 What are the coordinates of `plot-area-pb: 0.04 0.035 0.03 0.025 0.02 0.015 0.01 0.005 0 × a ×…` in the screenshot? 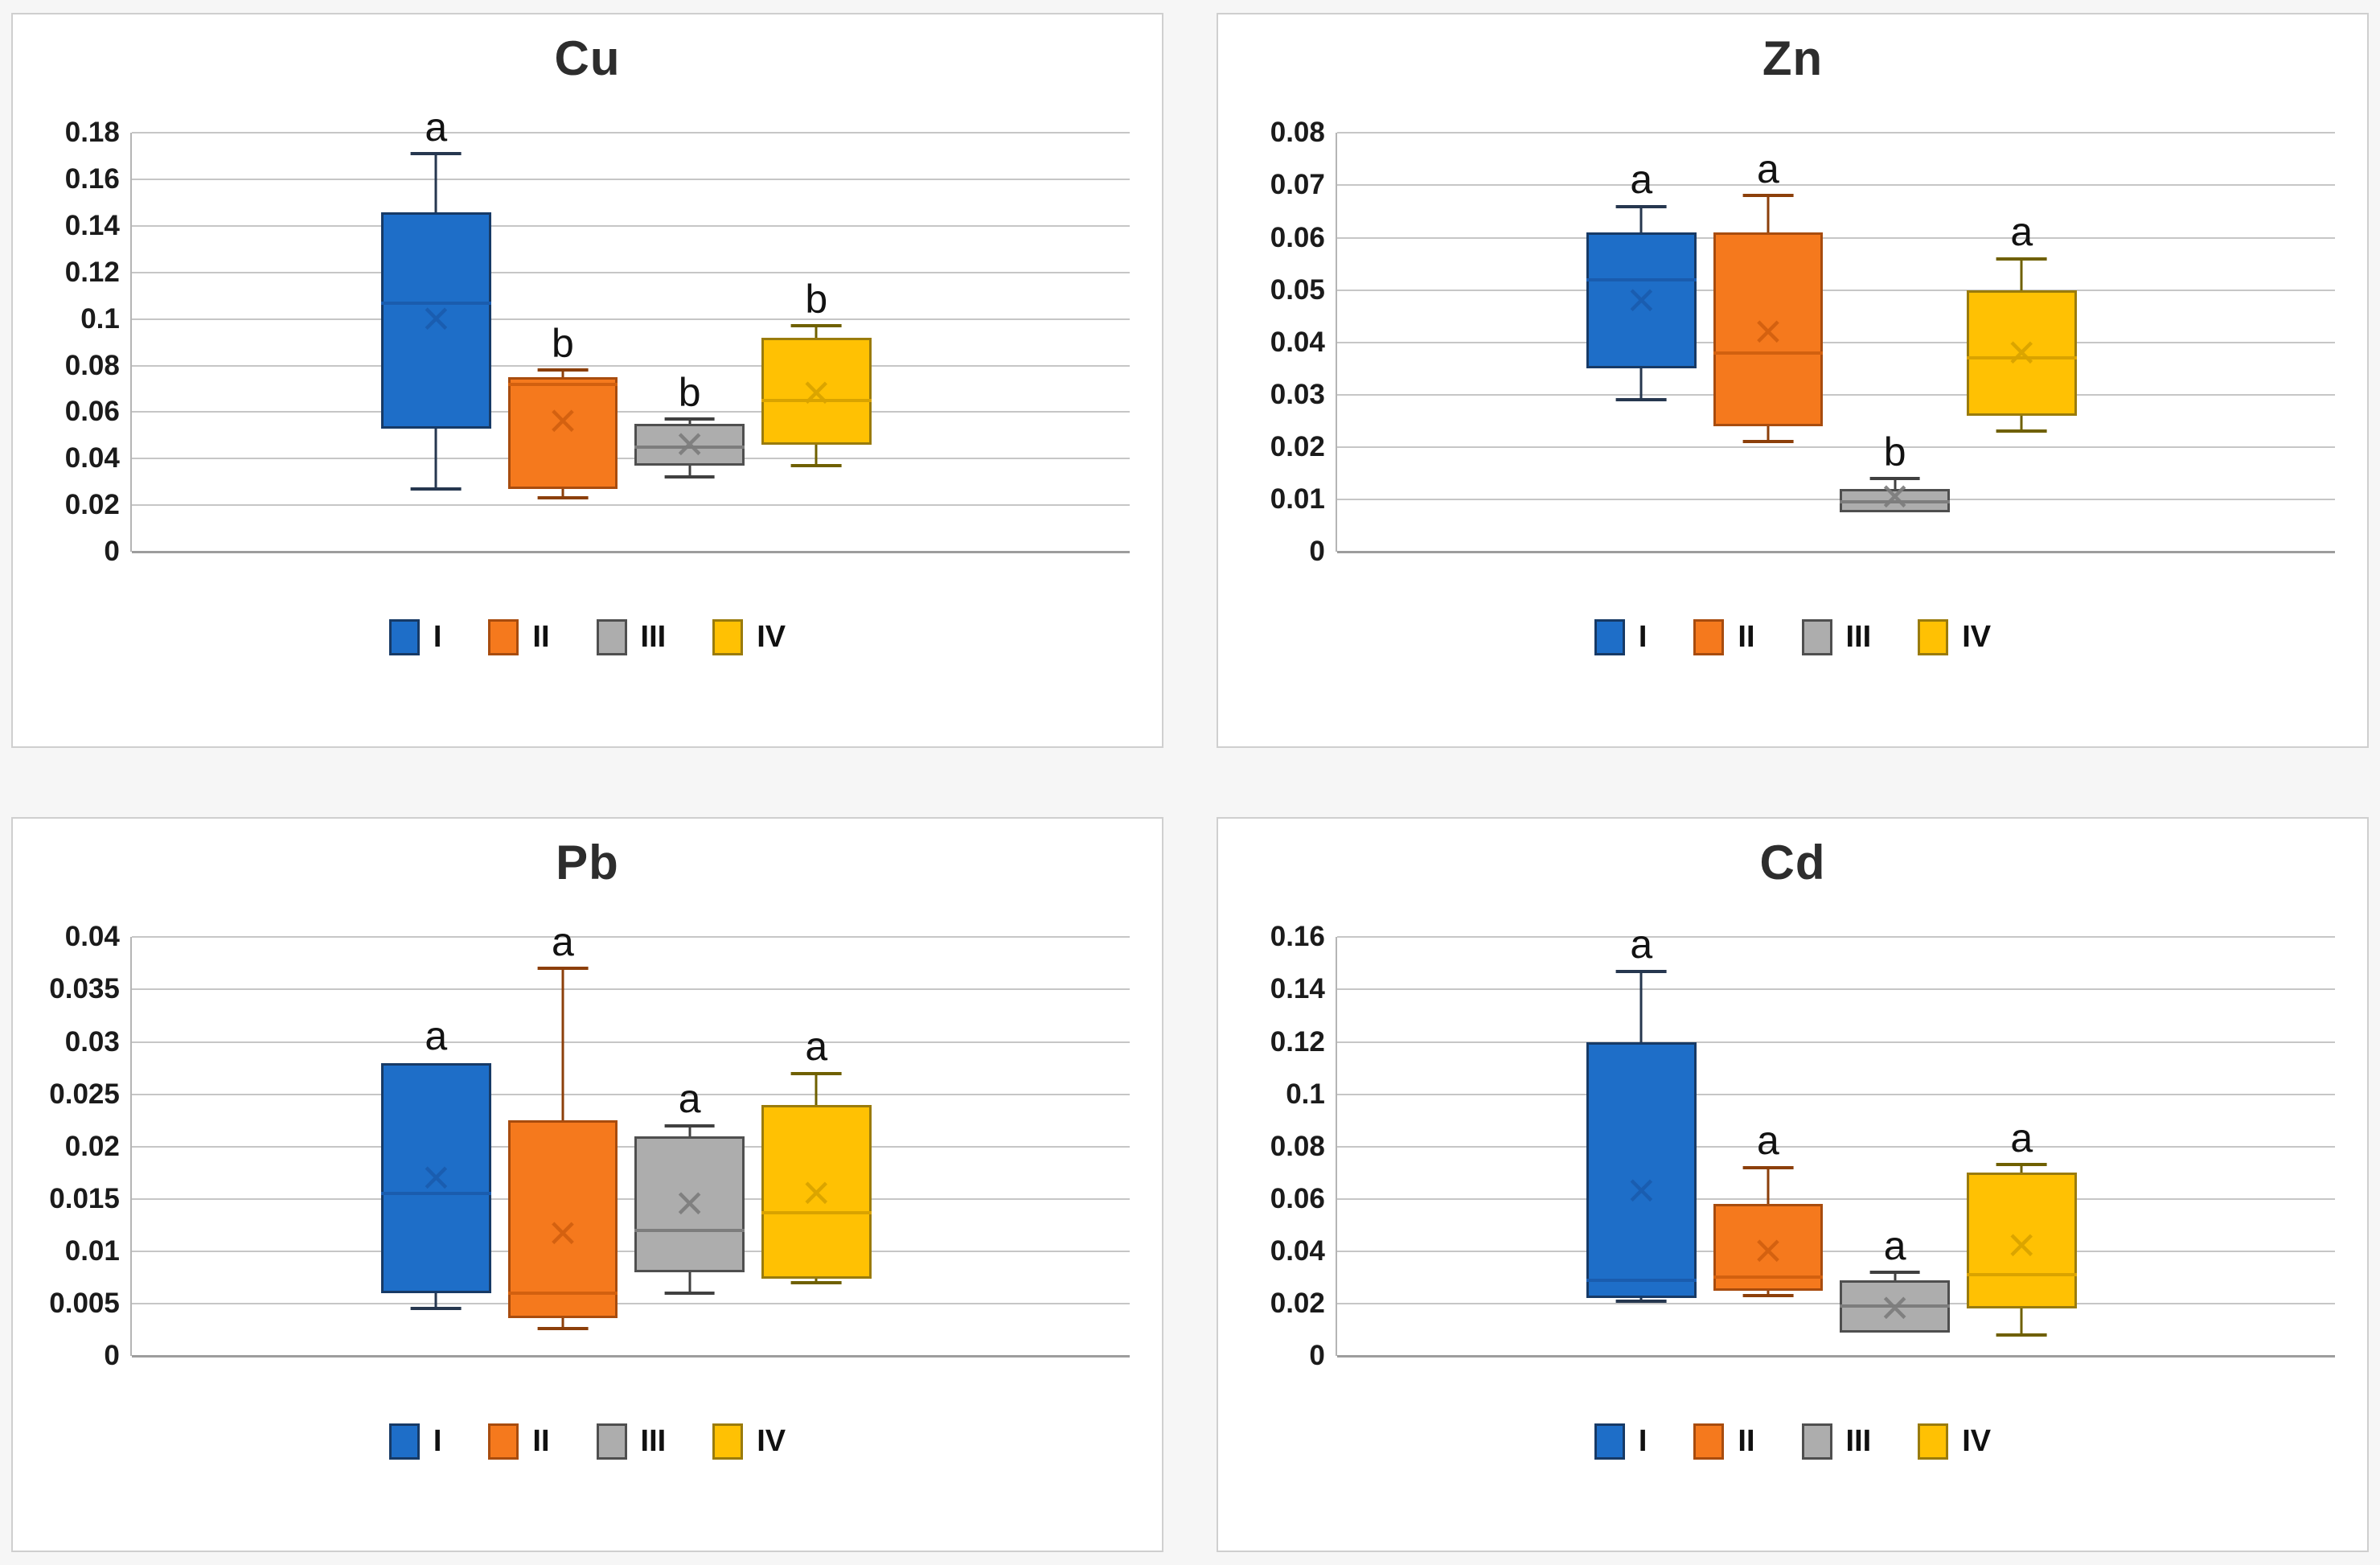 It's located at (589, 1146).